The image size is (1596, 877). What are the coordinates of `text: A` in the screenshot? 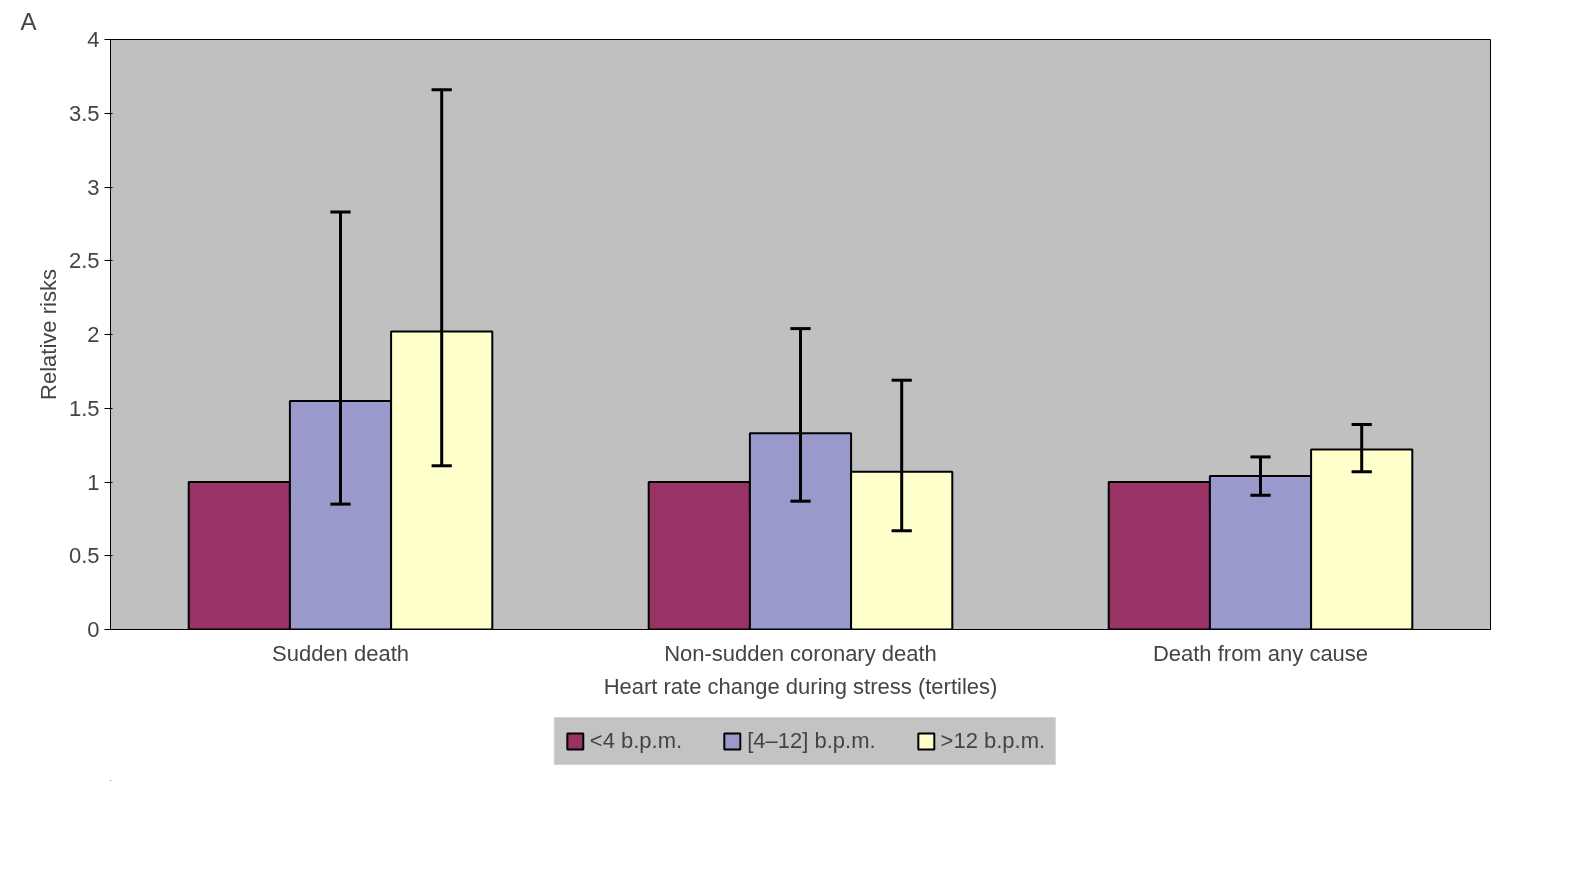 It's located at (28, 21).